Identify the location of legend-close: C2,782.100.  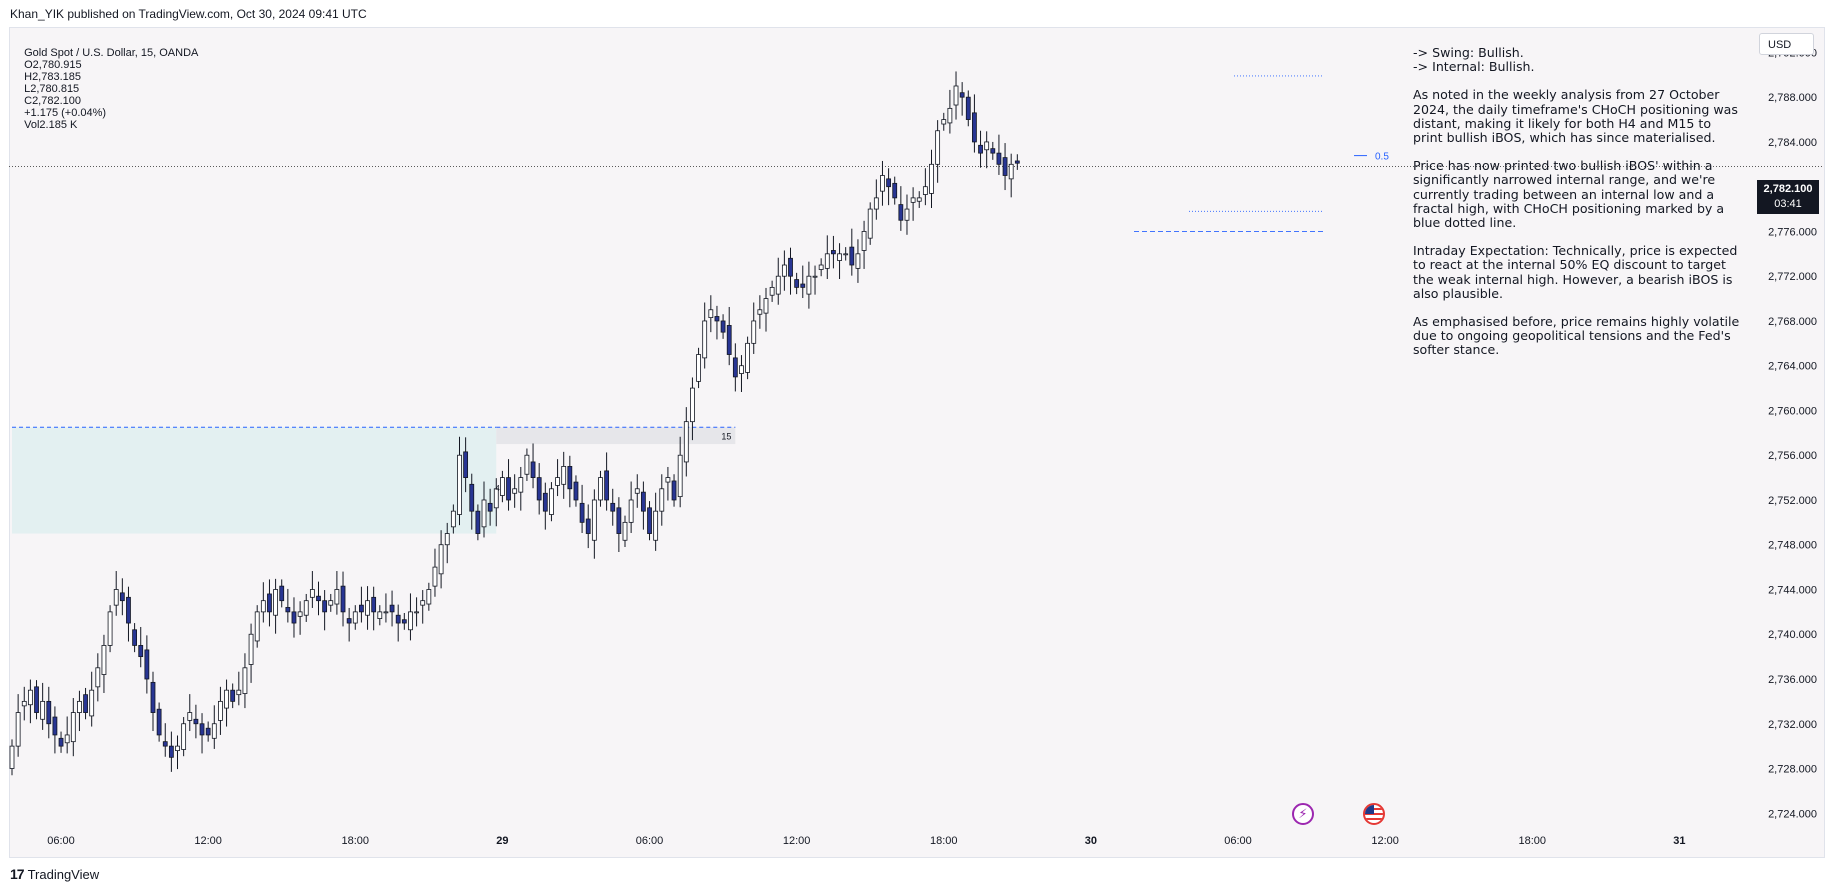
(53, 101).